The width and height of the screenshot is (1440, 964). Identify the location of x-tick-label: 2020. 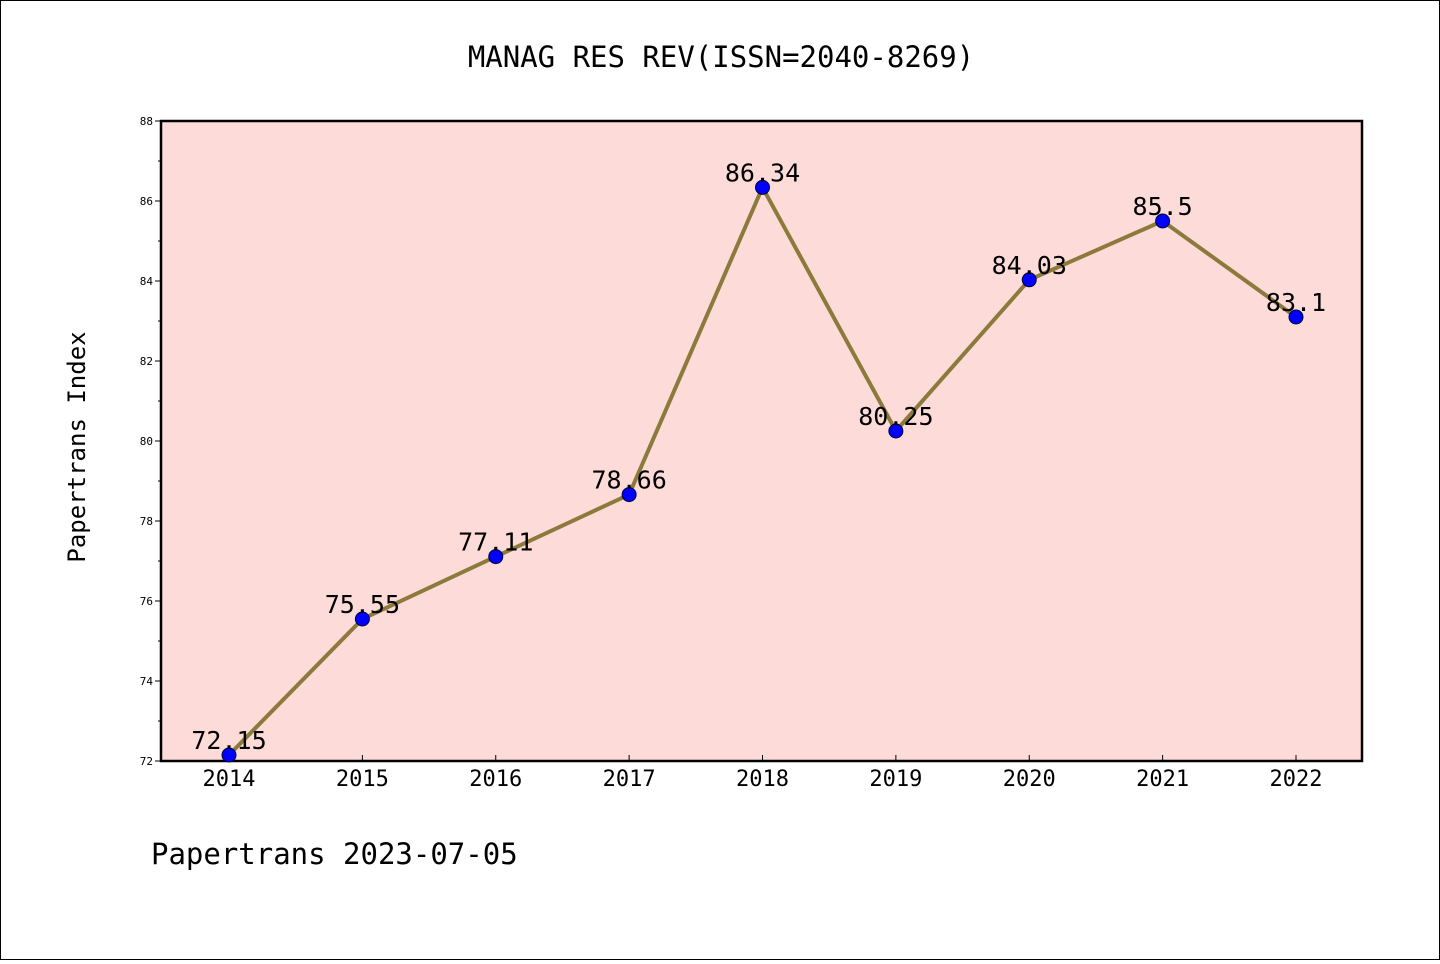
(1029, 779).